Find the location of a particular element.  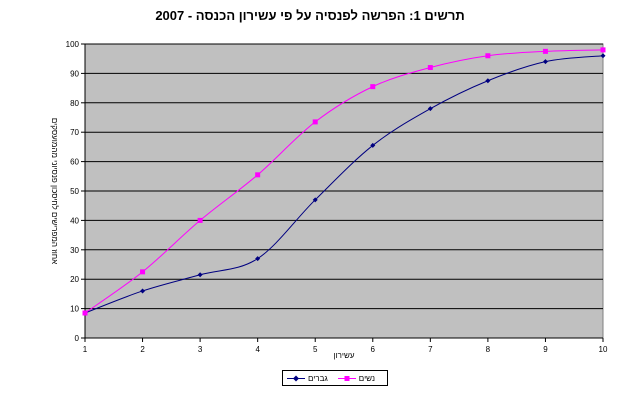

y-tick-label-70: 70 is located at coordinates (74, 132).